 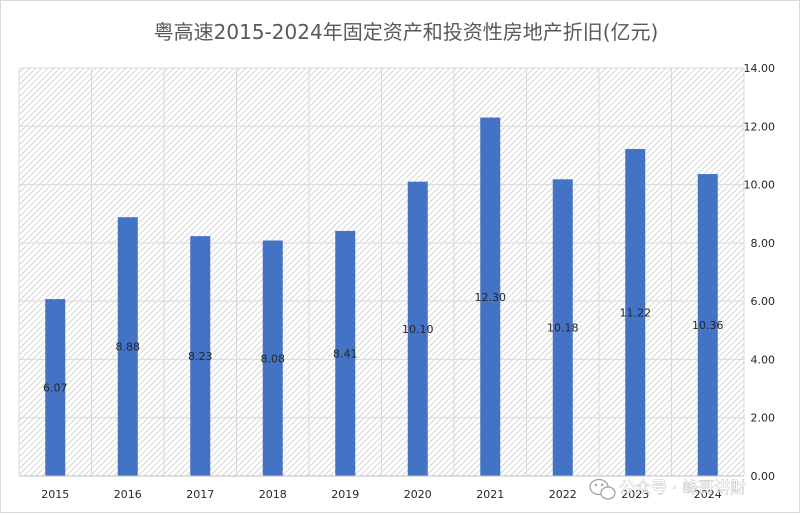 I want to click on x-tick-label: 2020, so click(x=418, y=494).